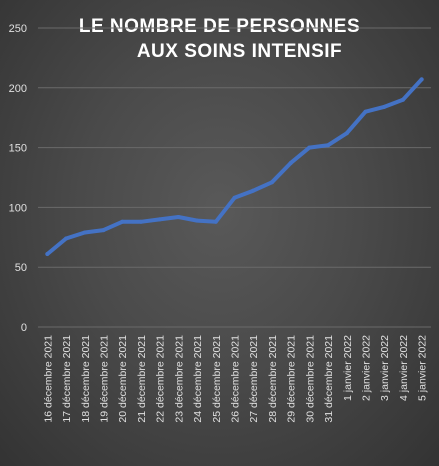 Image resolution: width=439 pixels, height=466 pixels. What do you see at coordinates (273, 379) in the screenshot?
I see `x-tick-label: 28 décembre 2021` at bounding box center [273, 379].